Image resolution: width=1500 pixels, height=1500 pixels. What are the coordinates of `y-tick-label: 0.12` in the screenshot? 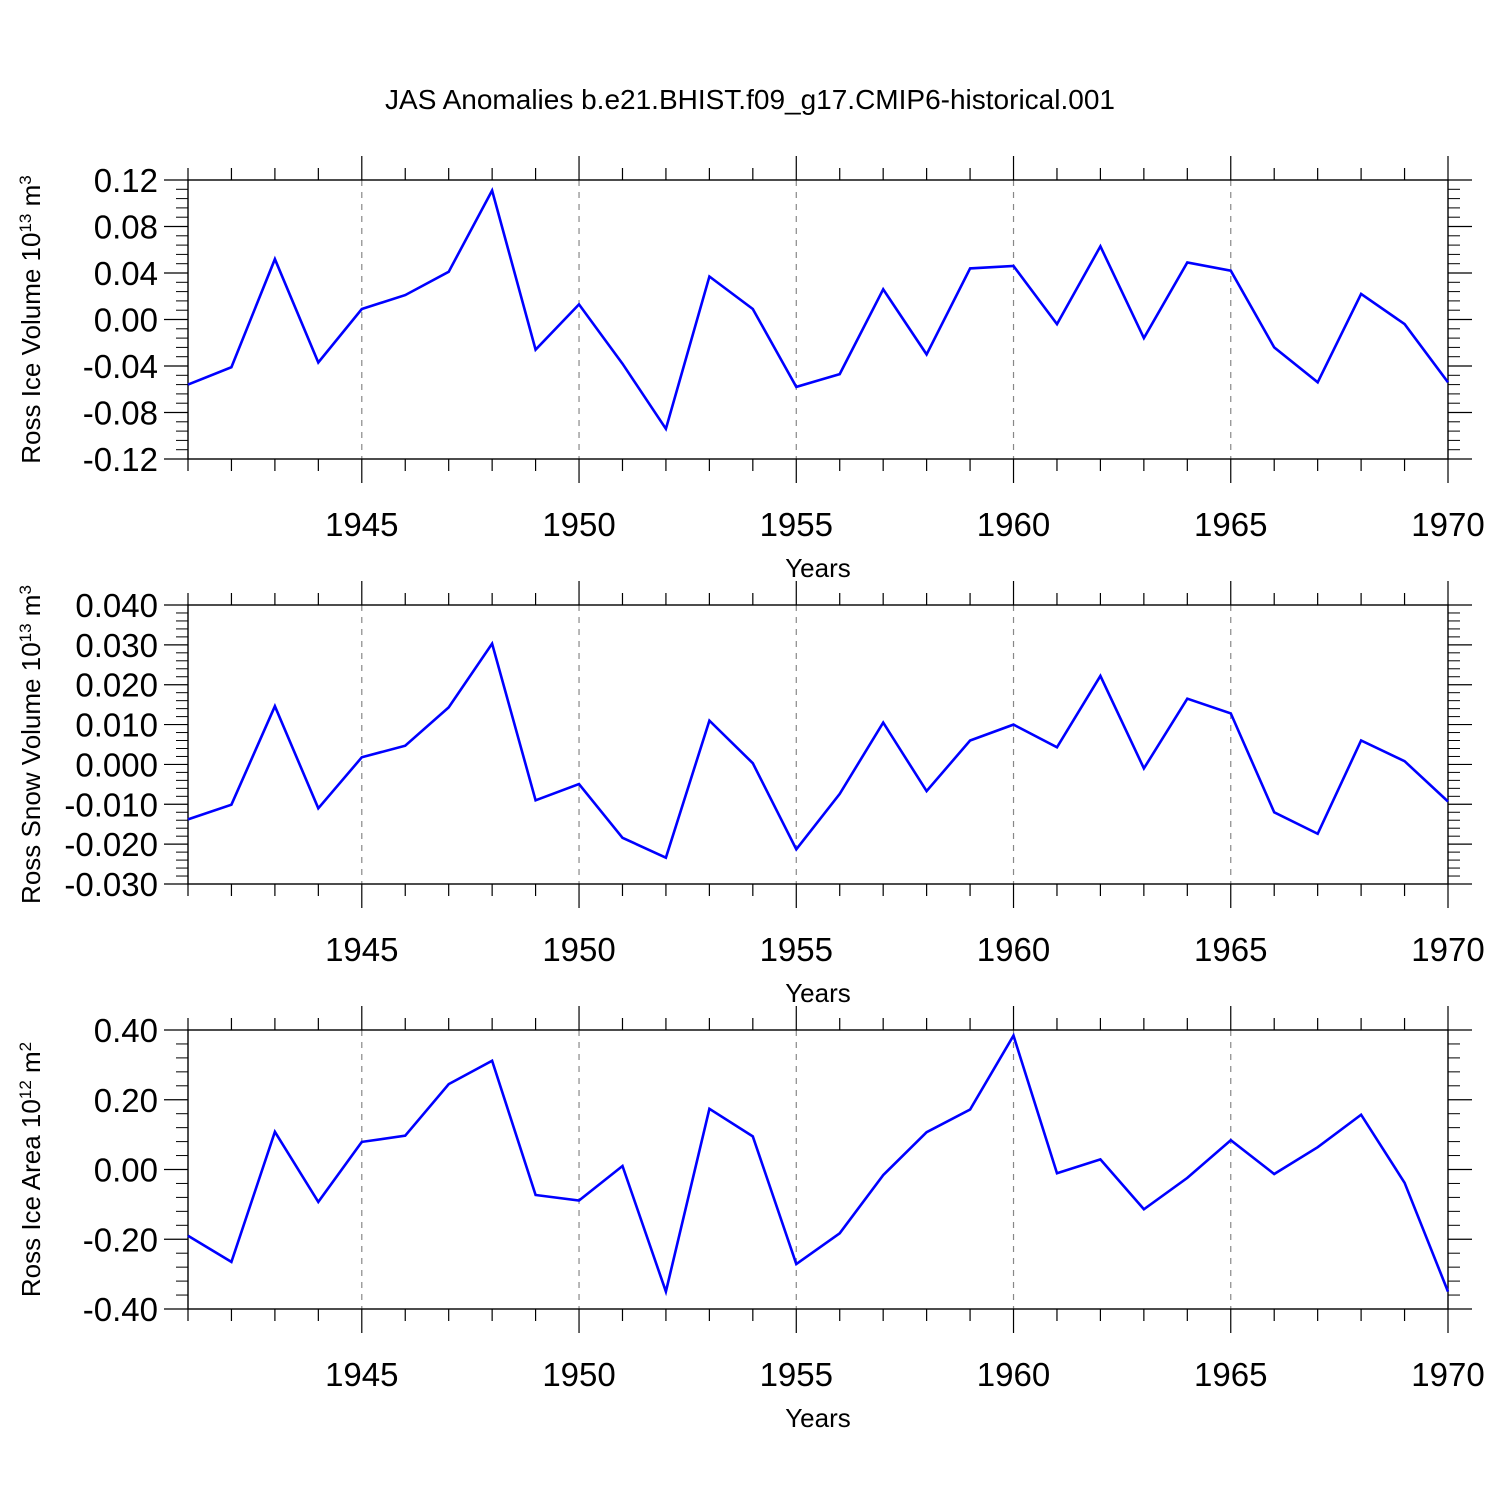 It's located at (126, 180).